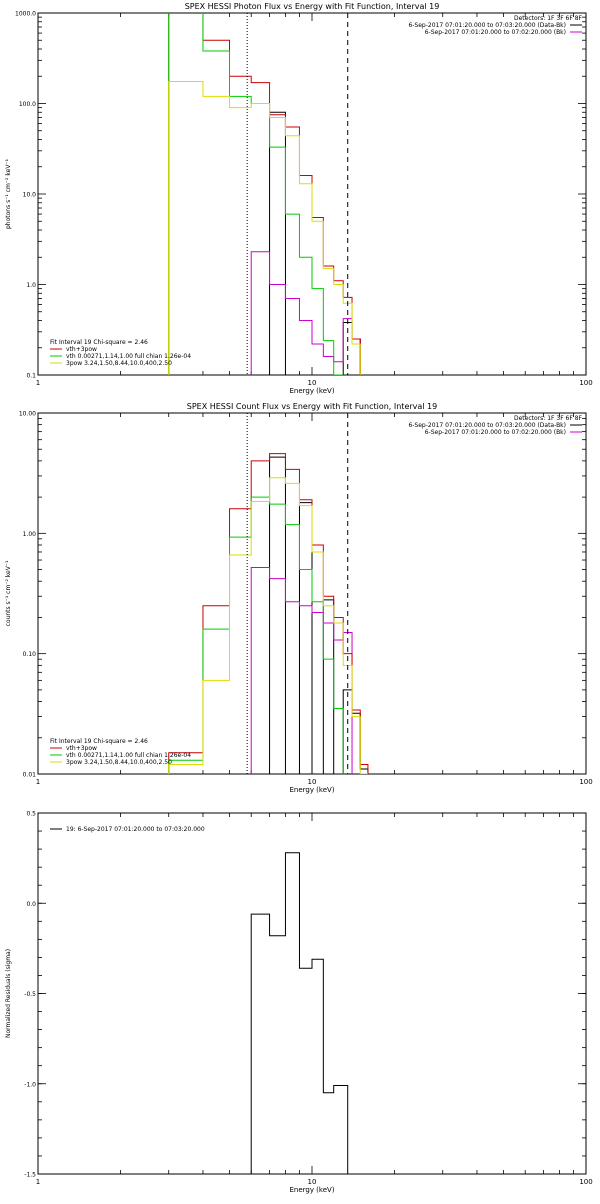 This screenshot has height=1204, width=600. I want to click on series-residuals, so click(299, 1013).